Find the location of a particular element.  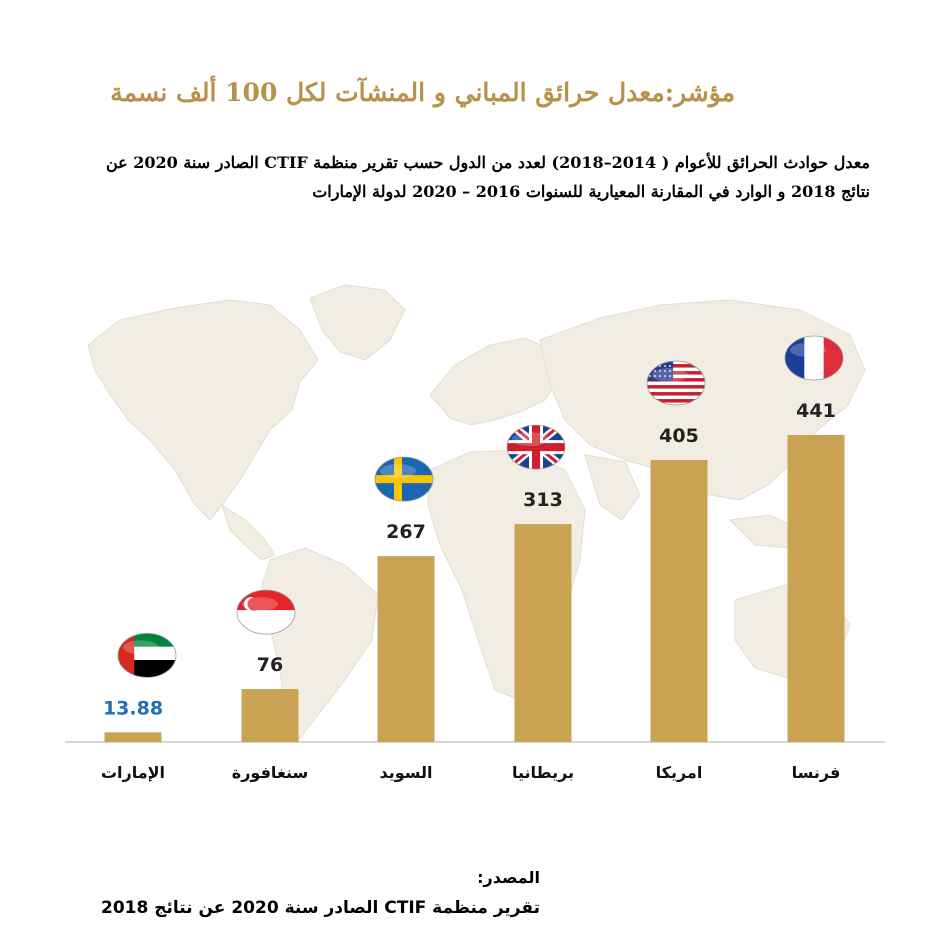

france-flag-icon is located at coordinates (814, 358).